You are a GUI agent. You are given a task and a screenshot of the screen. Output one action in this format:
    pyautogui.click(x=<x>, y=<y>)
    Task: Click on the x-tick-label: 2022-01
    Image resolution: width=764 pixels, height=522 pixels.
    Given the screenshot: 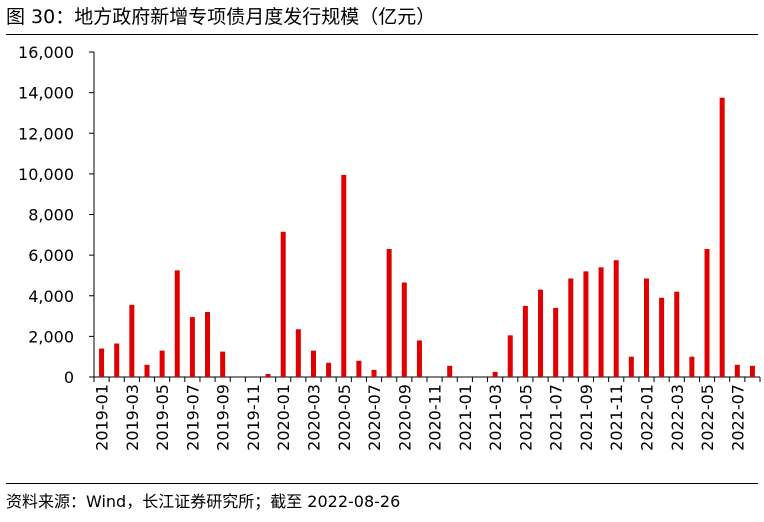 What is the action you would take?
    pyautogui.click(x=646, y=417)
    